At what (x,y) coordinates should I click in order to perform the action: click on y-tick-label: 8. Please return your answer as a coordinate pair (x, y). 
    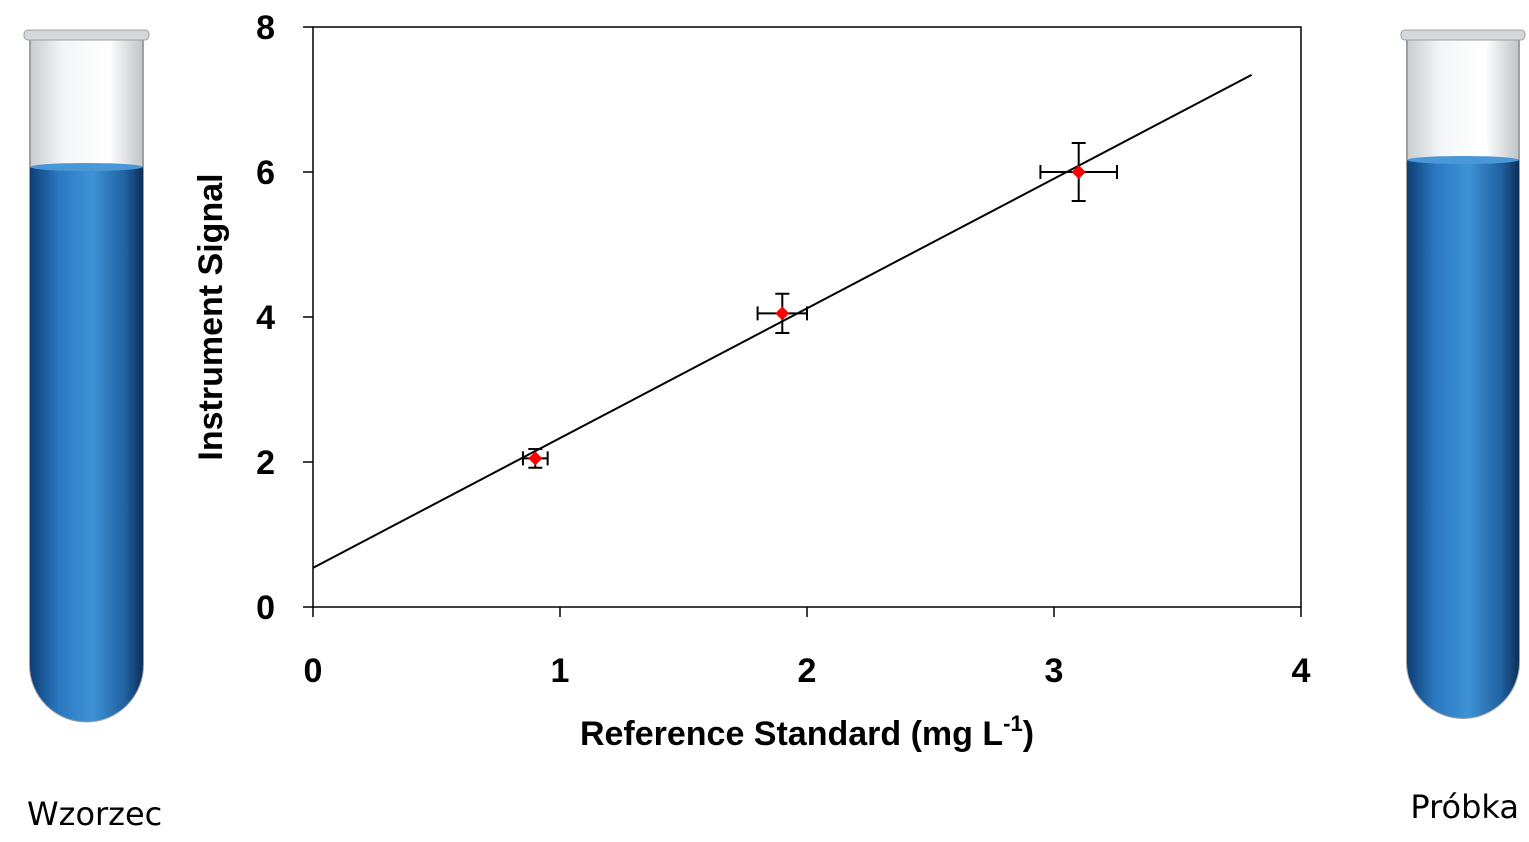
    Looking at the image, I should click on (265, 28).